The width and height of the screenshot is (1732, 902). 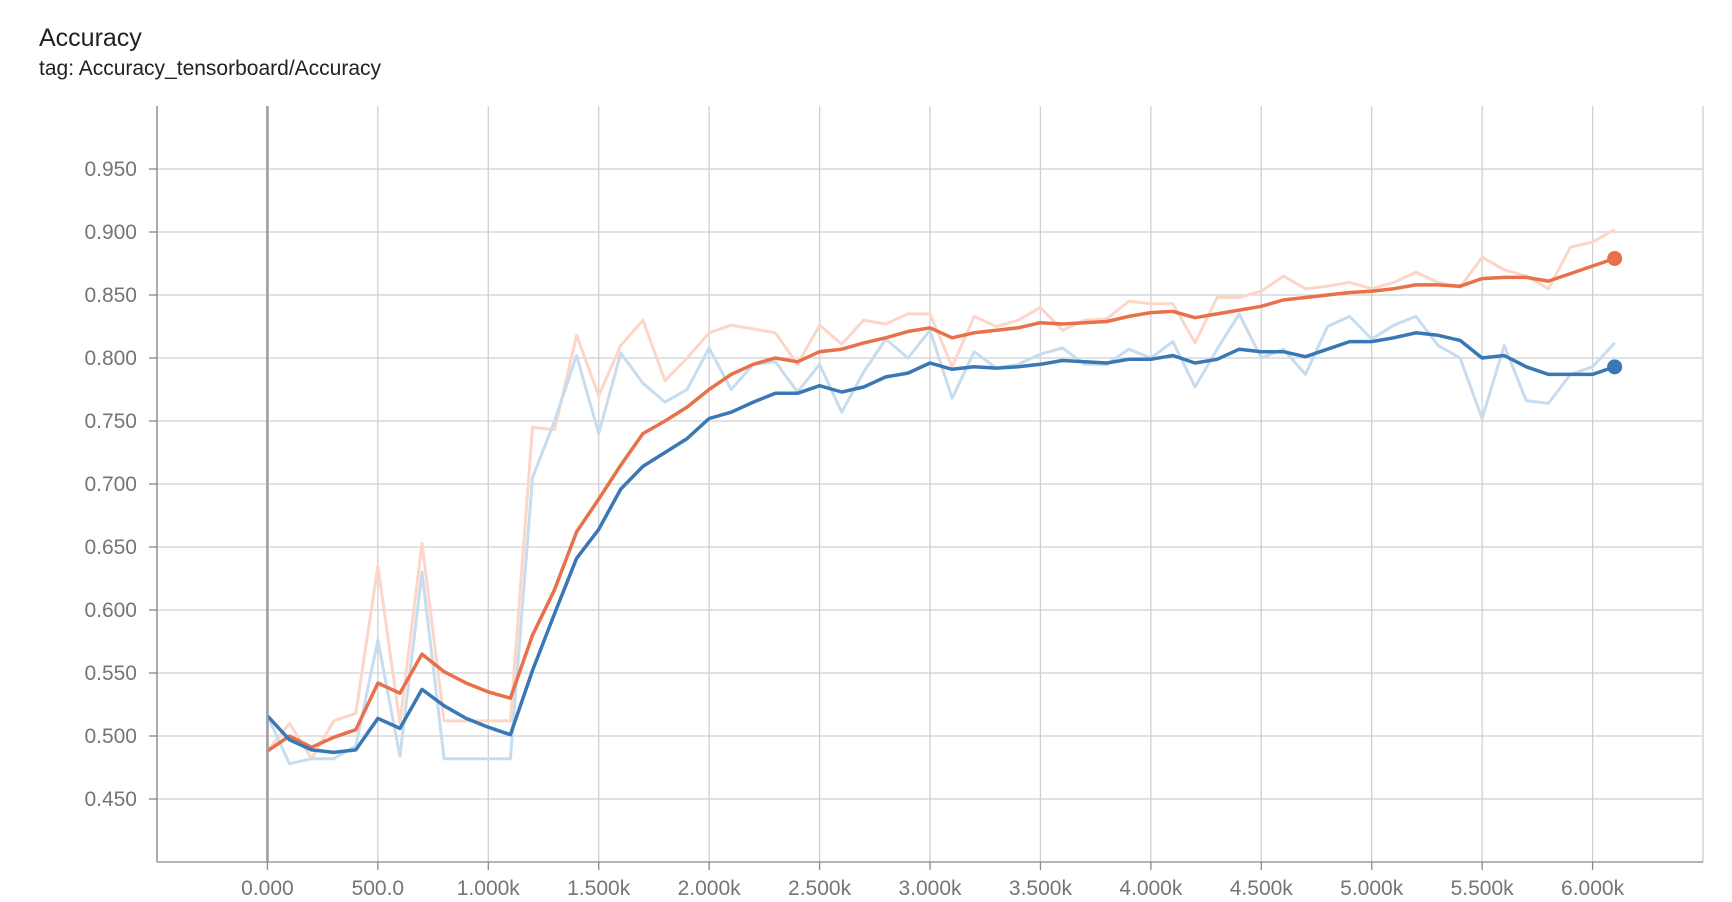 I want to click on y-tick-label: 0.700, so click(x=110, y=484).